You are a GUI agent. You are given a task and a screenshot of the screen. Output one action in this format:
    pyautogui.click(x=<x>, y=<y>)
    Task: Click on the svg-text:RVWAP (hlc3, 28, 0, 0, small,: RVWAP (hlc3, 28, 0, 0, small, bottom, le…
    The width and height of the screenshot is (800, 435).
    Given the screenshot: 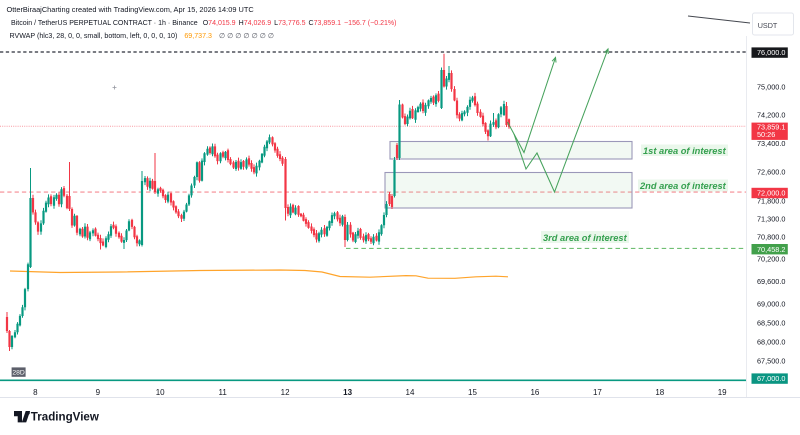 What is the action you would take?
    pyautogui.click(x=142, y=36)
    